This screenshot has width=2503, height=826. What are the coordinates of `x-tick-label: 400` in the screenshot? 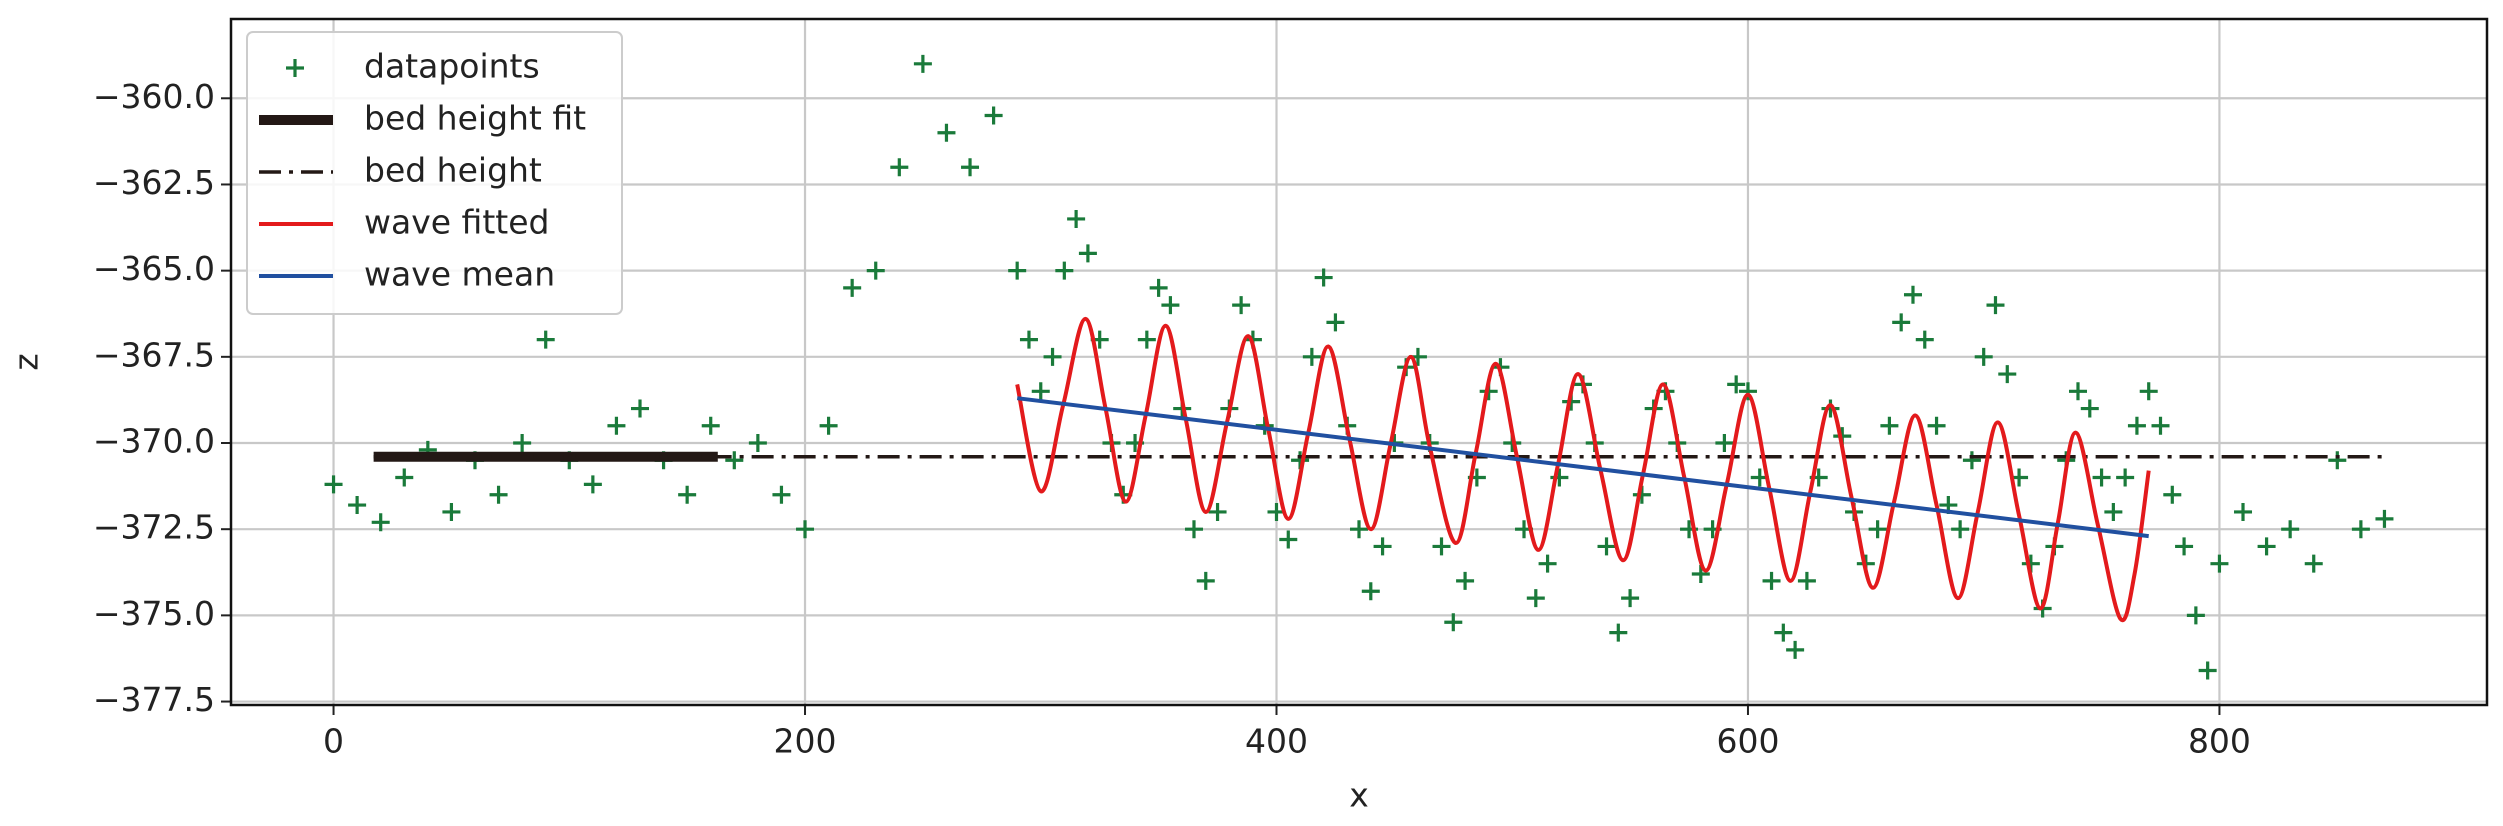 It's located at (1276, 741).